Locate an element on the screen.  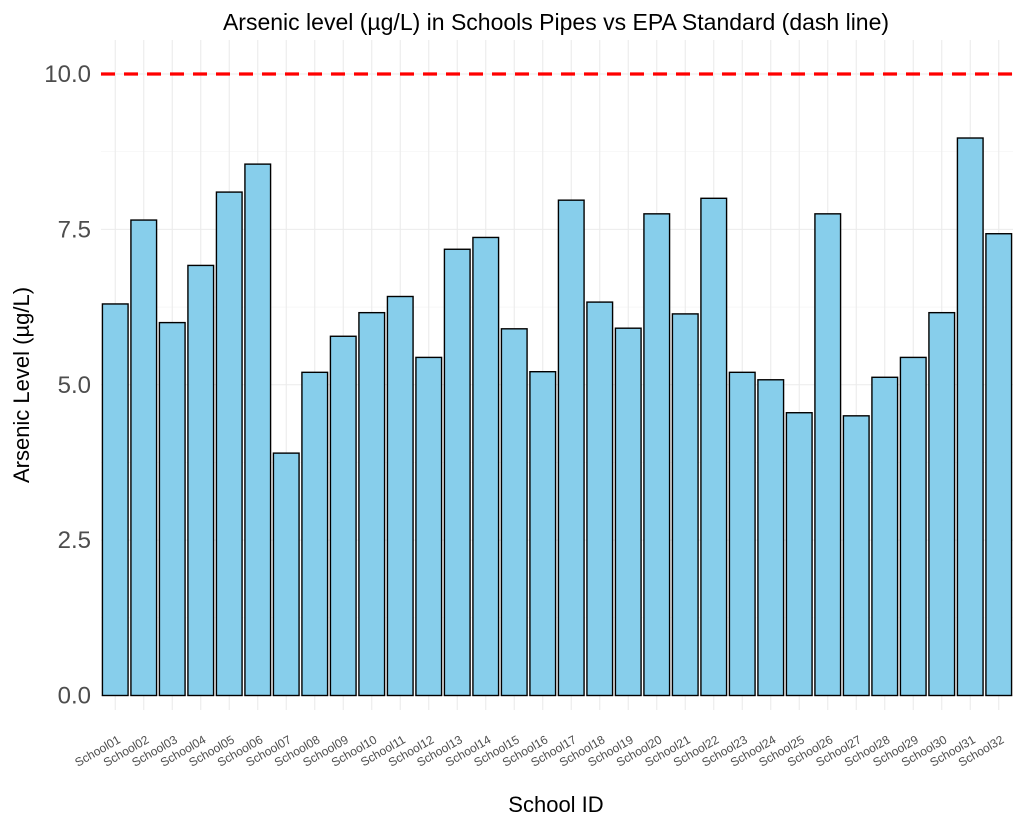
bar-school22 is located at coordinates (714, 447).